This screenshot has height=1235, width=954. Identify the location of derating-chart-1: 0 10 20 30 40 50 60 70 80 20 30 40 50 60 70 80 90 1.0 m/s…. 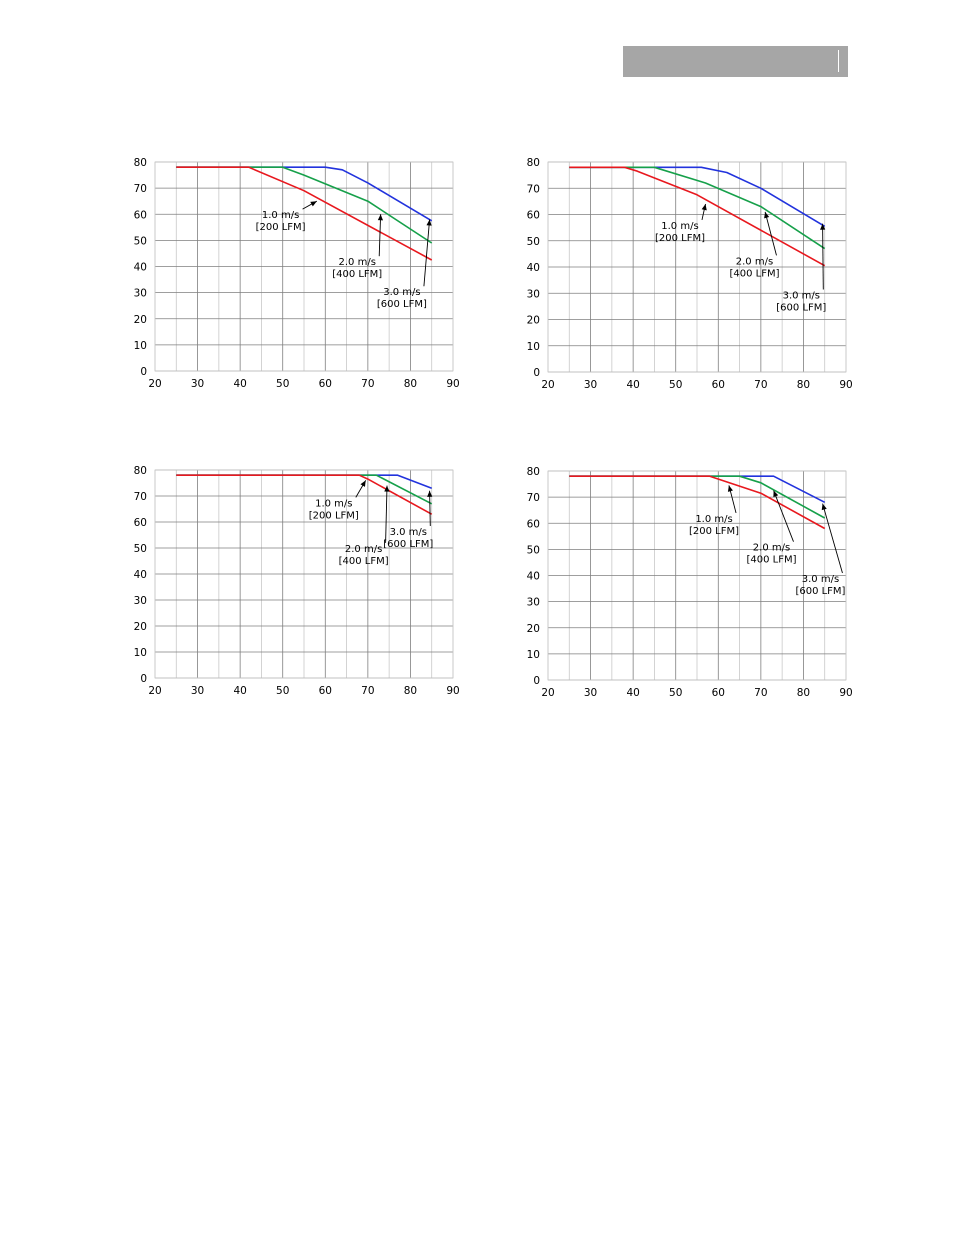
(297, 273).